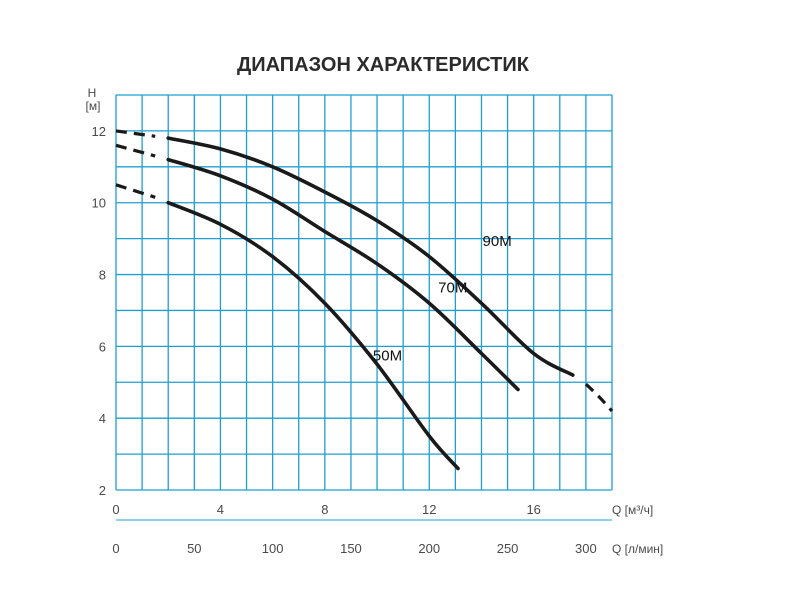 The width and height of the screenshot is (800, 600). I want to click on x2-tick-label: 200, so click(429, 548).